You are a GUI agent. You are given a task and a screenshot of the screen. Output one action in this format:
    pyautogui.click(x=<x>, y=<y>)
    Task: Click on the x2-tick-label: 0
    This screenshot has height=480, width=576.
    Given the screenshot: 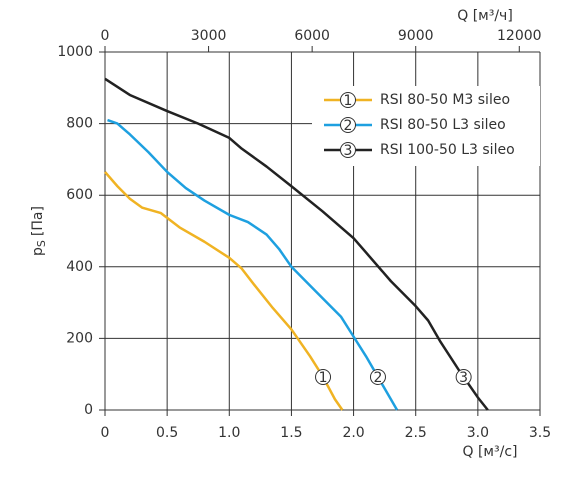 What is the action you would take?
    pyautogui.click(x=105, y=36)
    